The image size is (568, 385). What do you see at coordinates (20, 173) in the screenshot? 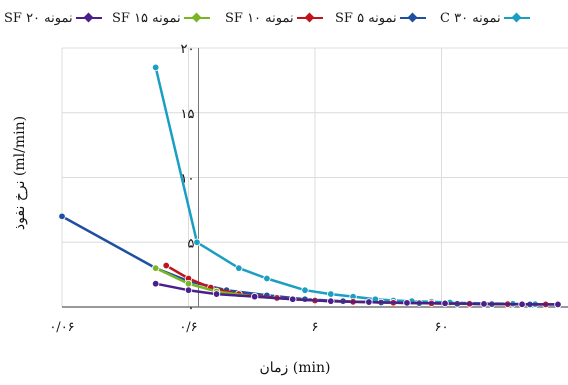
I see `y-axis-label: (ml/min) نرخ نفوذ` at bounding box center [20, 173].